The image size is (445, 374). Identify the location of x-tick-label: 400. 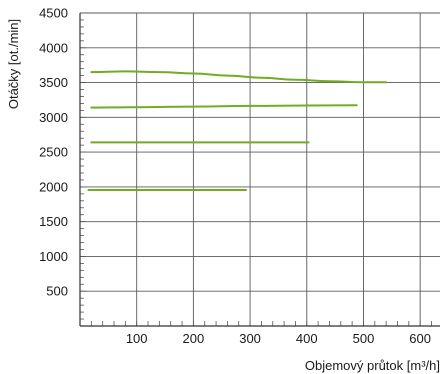
(307, 338).